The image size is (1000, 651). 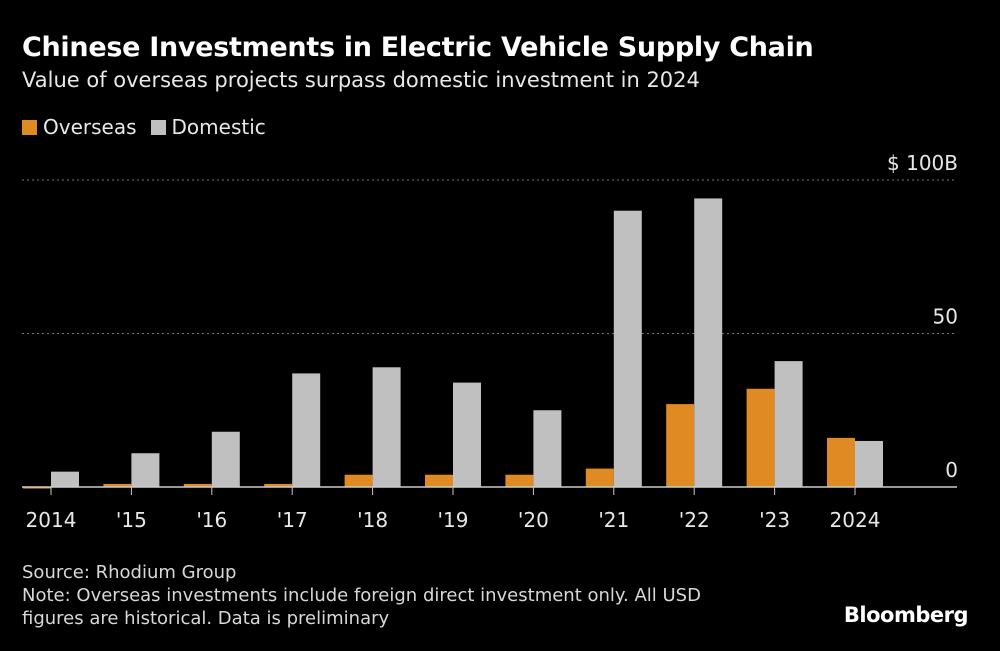 I want to click on y-tick-label: 0, so click(x=951, y=470).